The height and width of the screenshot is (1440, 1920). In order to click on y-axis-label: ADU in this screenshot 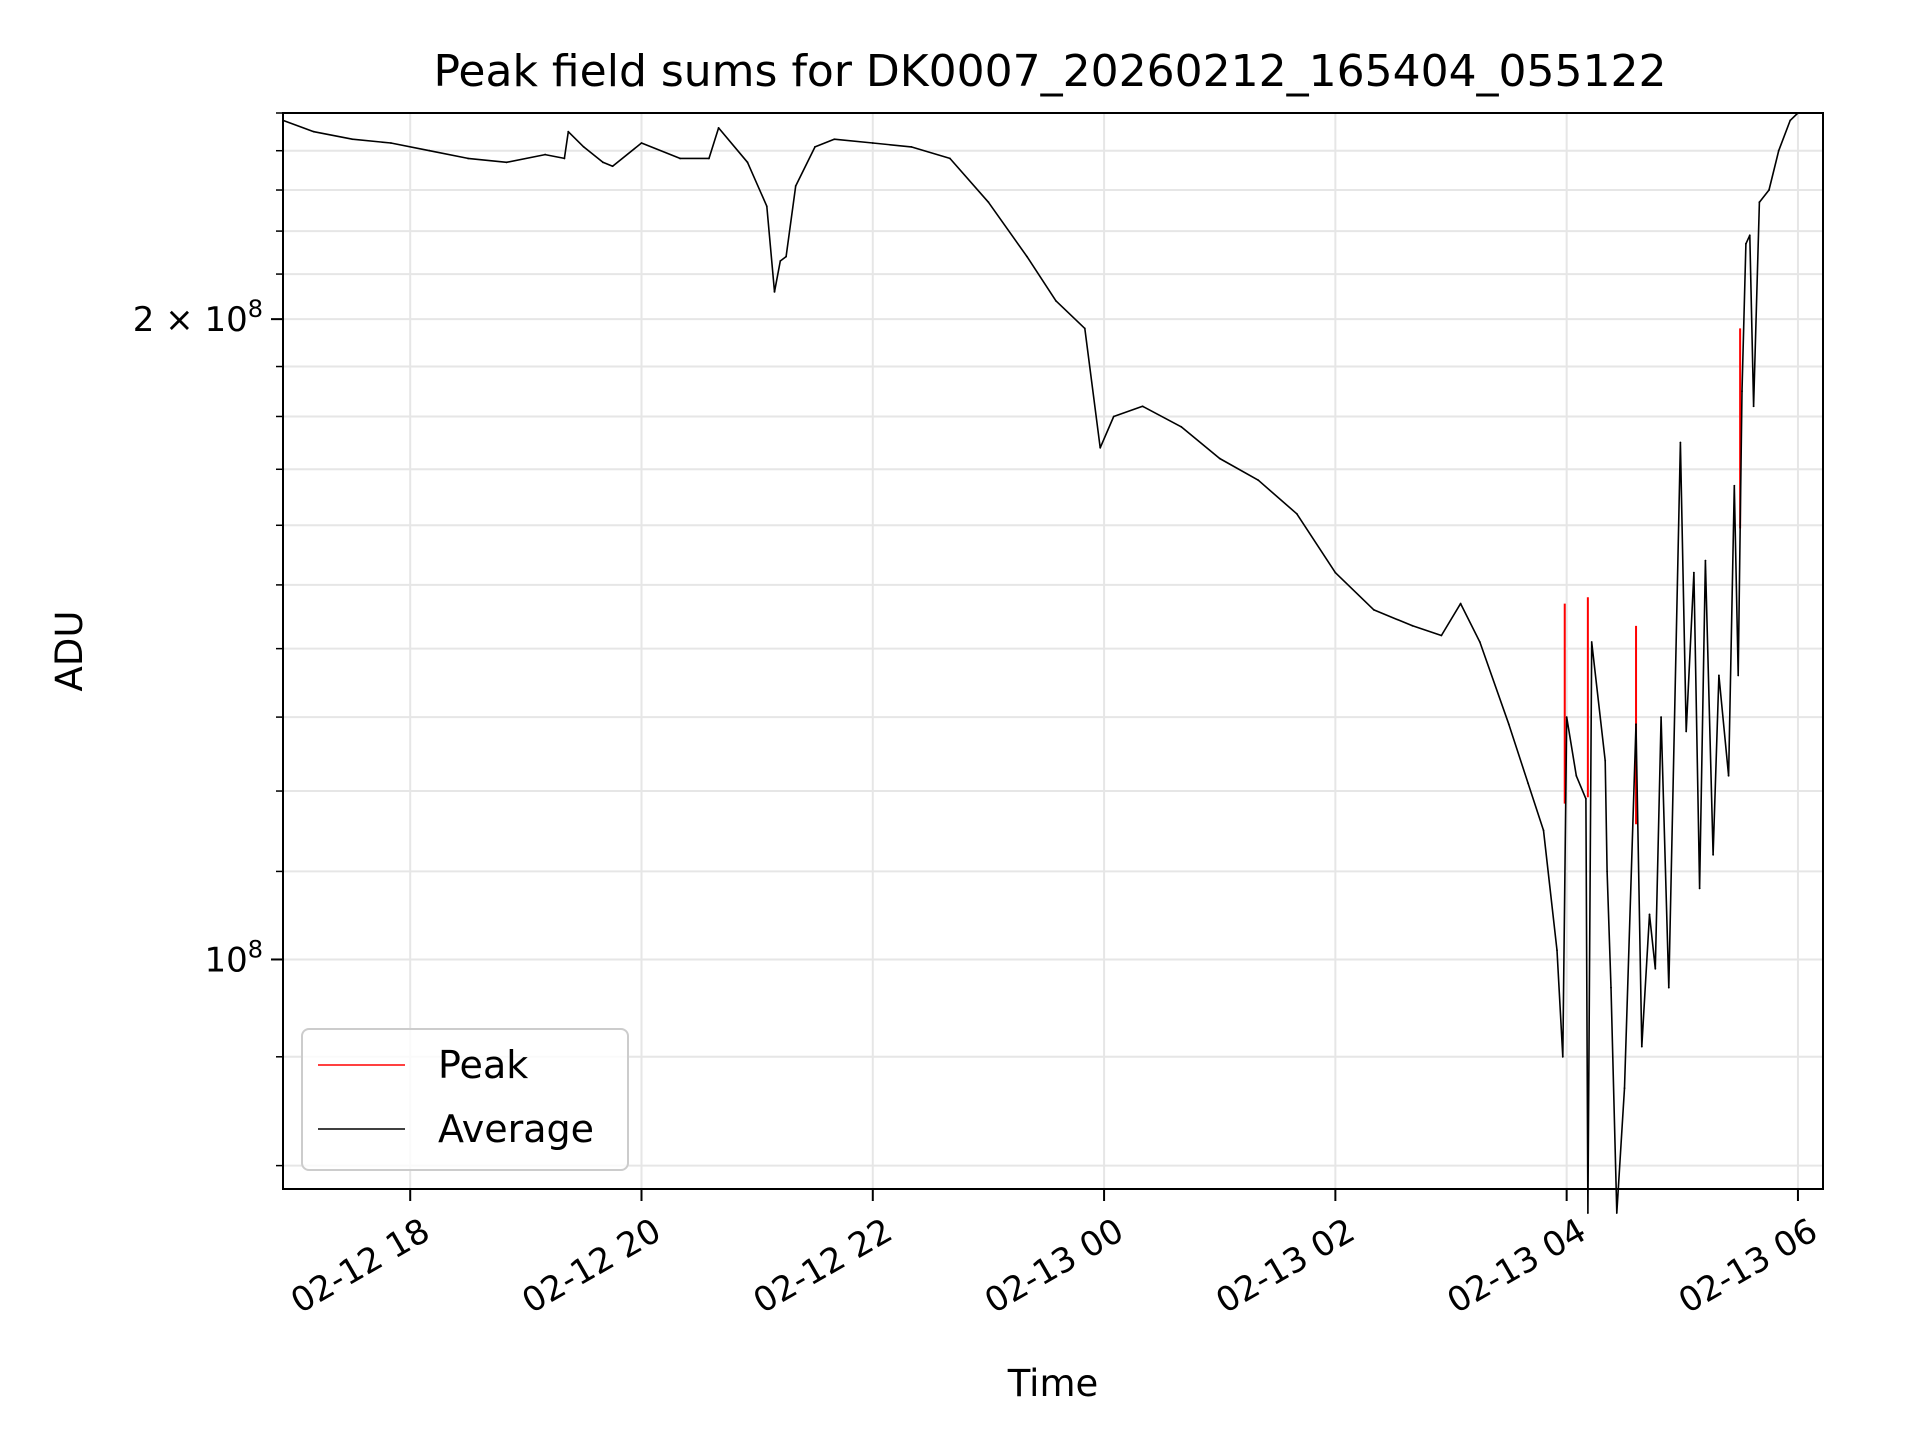, I will do `click(69, 651)`.